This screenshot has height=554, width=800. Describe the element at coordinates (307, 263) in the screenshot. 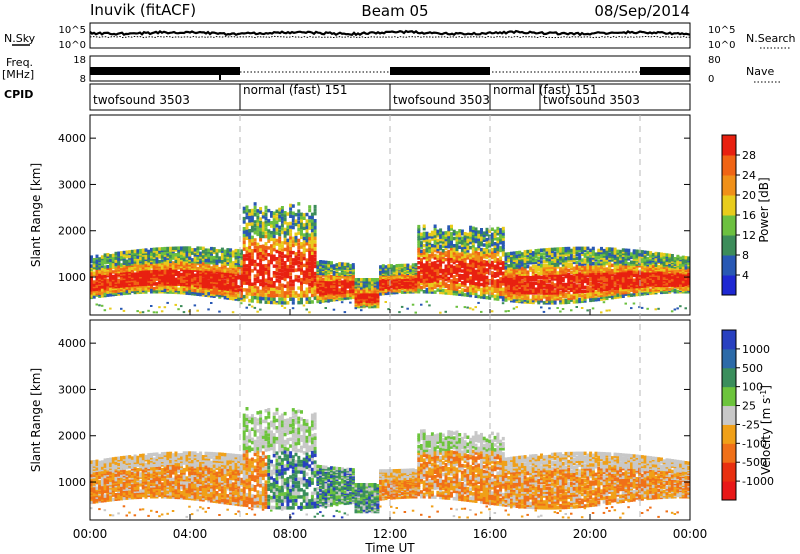

I see `power-cell-1905` at that location.